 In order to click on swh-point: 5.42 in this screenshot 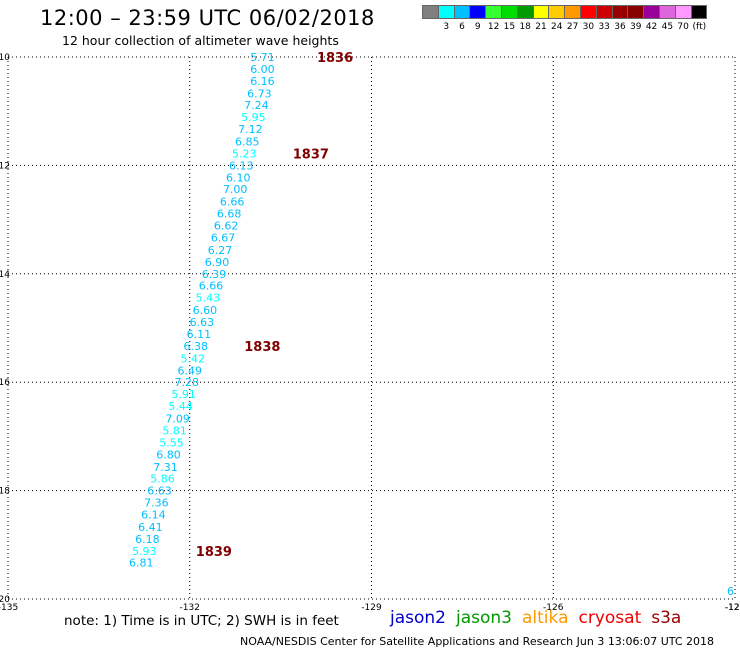, I will do `click(193, 358)`.